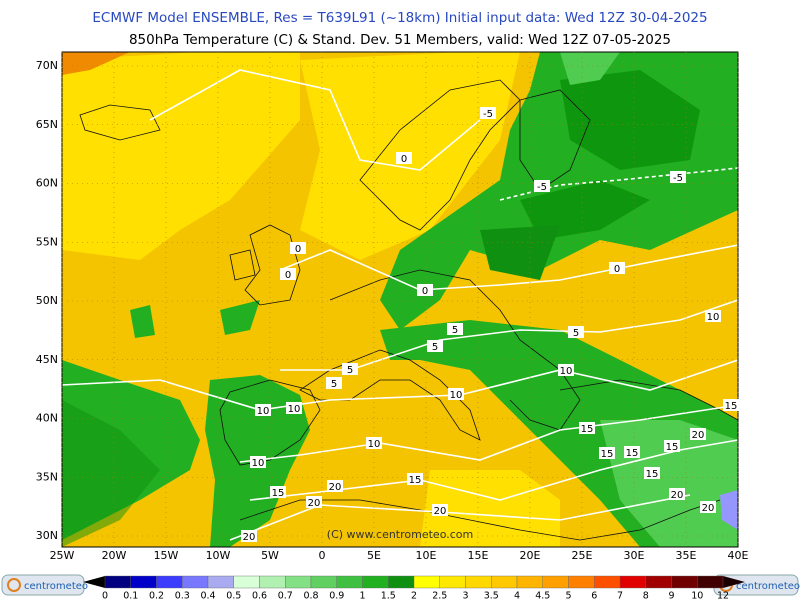 The image size is (800, 600). Describe the element at coordinates (723, 595) in the screenshot. I see `colorbar-label: 12` at that location.